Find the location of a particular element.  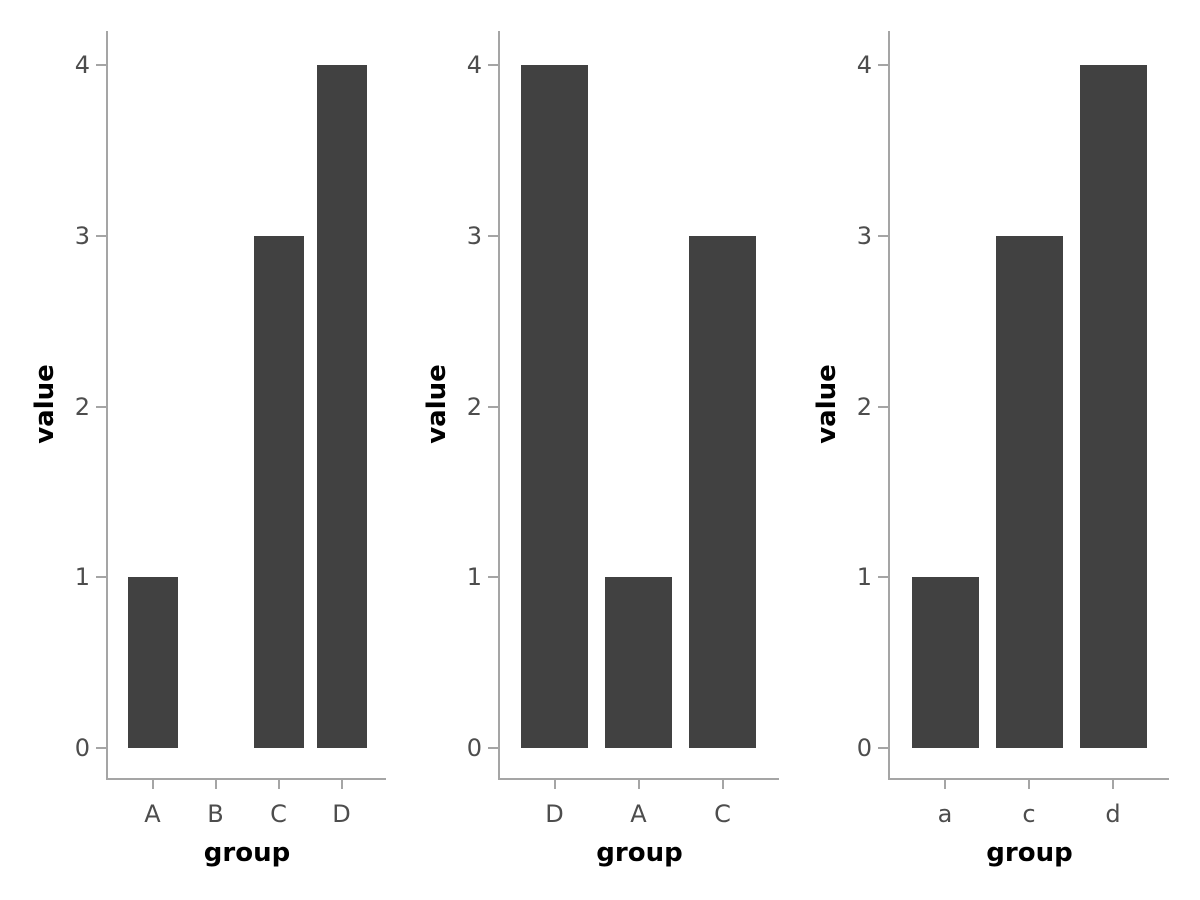

x-tick-label: B is located at coordinates (215, 814).